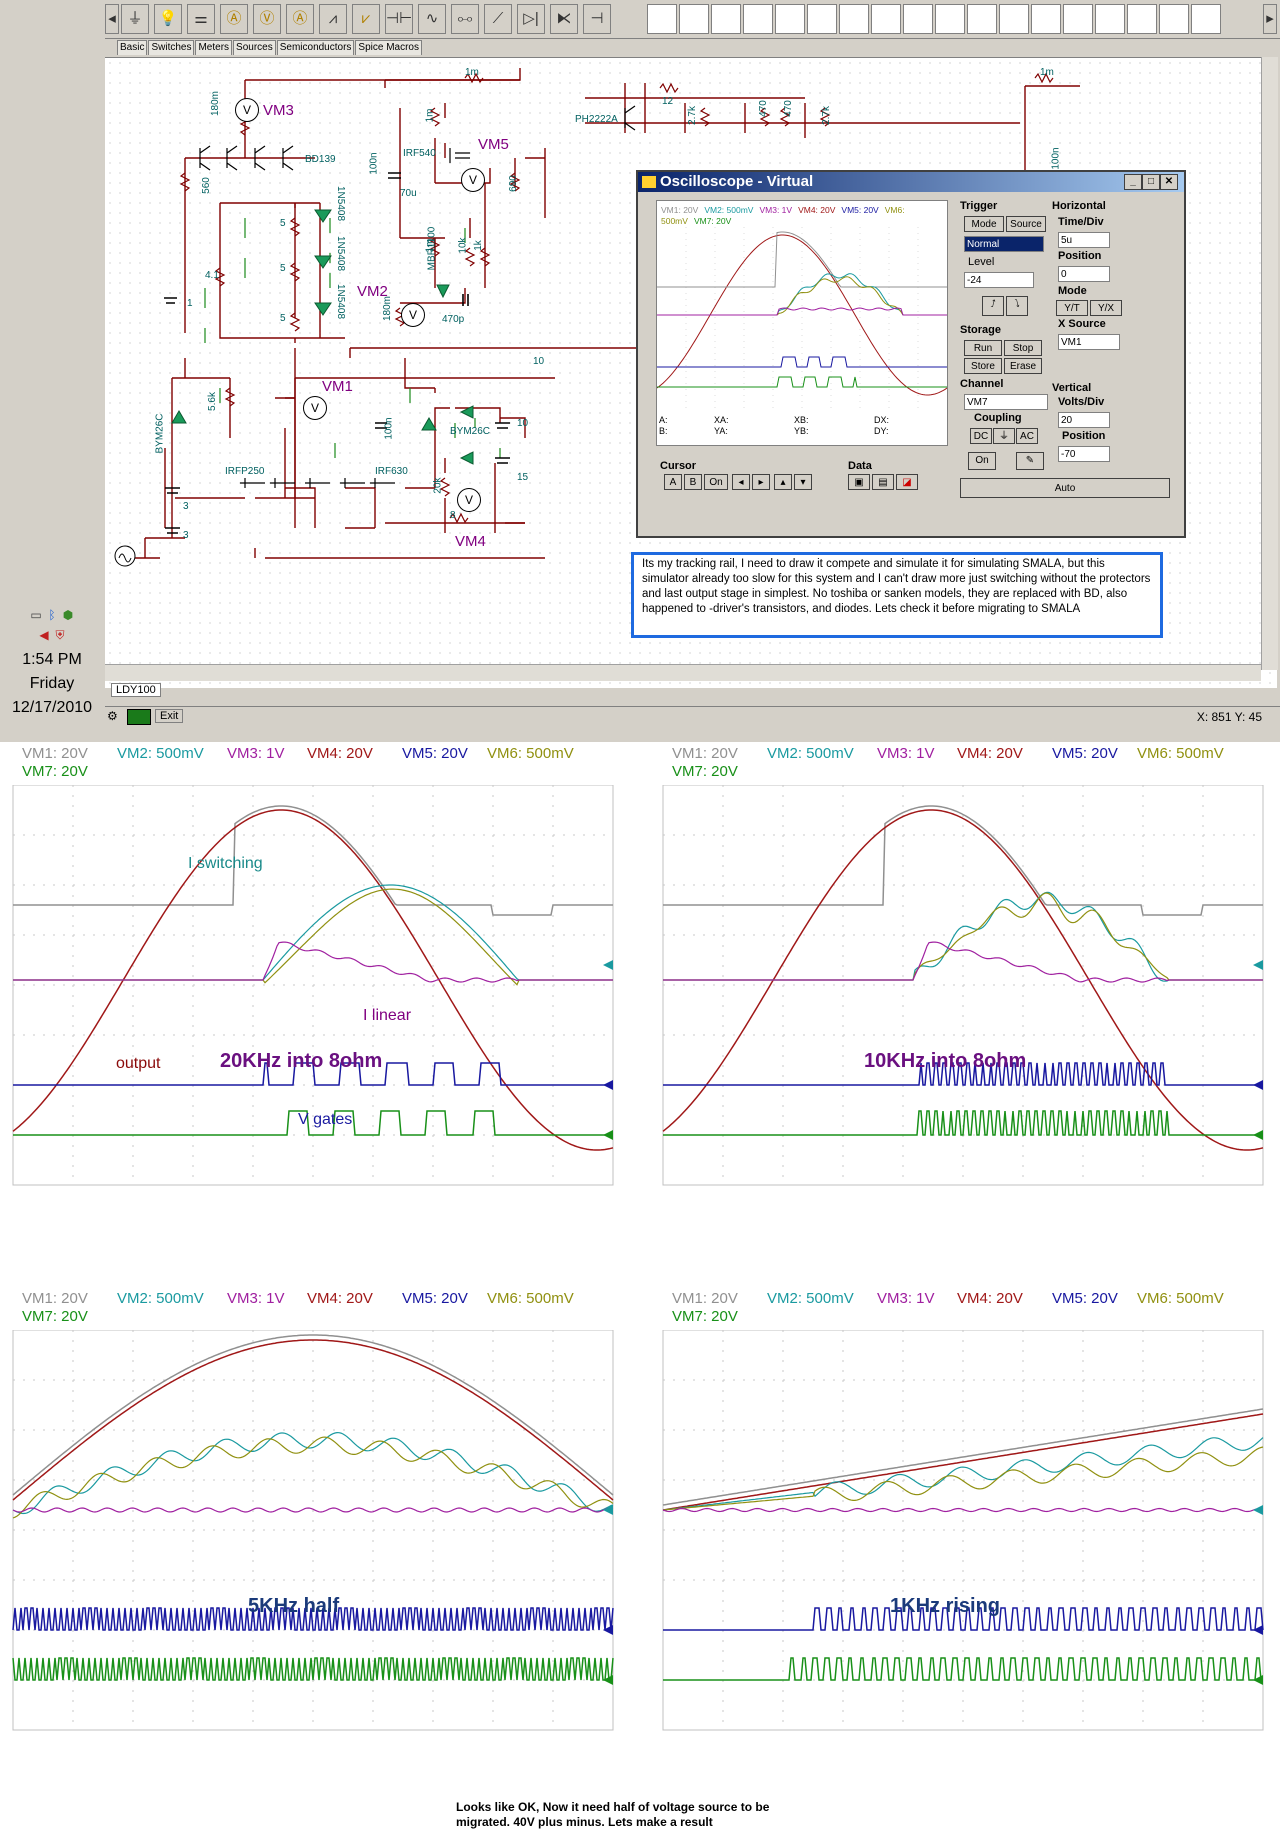 The height and width of the screenshot is (1843, 1280). What do you see at coordinates (803, 482) in the screenshot?
I see `cursor-down-icon: ▾` at bounding box center [803, 482].